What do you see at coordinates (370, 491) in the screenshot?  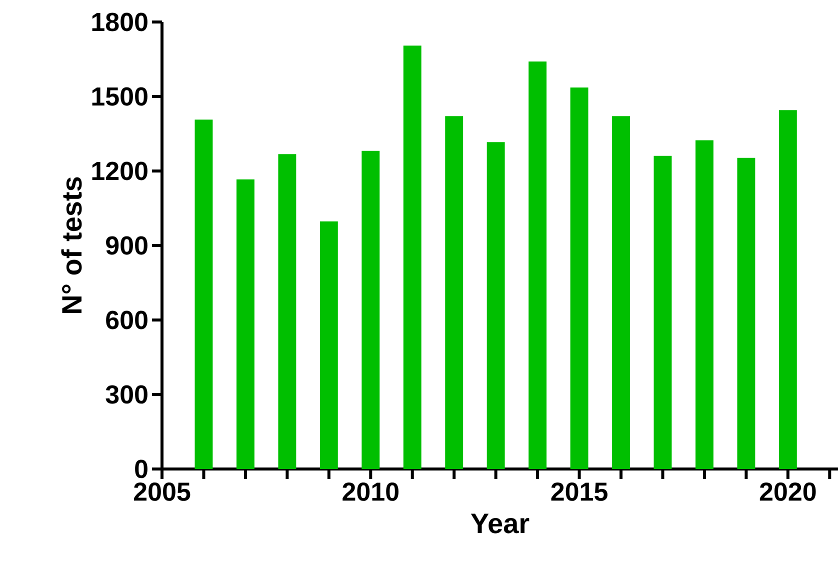 I see `x-tick-label: 2010` at bounding box center [370, 491].